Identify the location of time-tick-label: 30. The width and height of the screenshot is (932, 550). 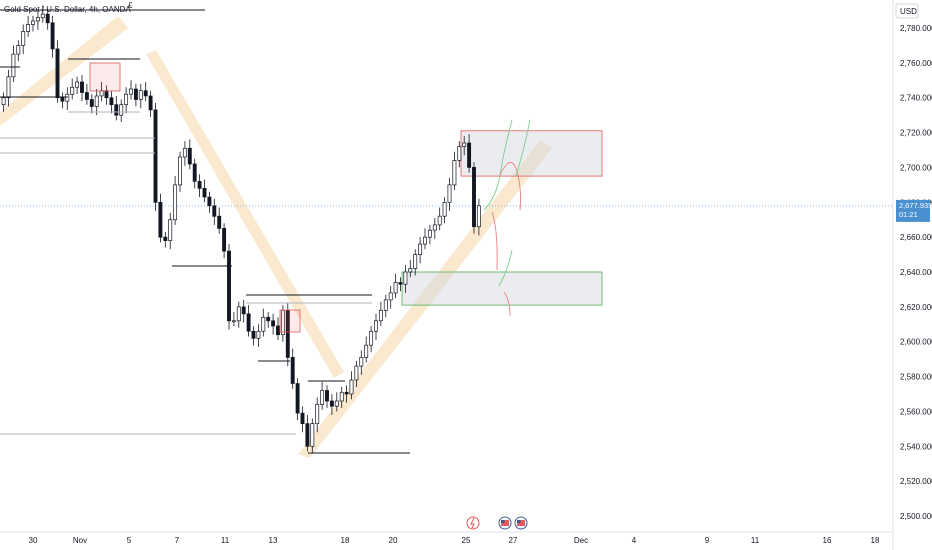
(33, 540).